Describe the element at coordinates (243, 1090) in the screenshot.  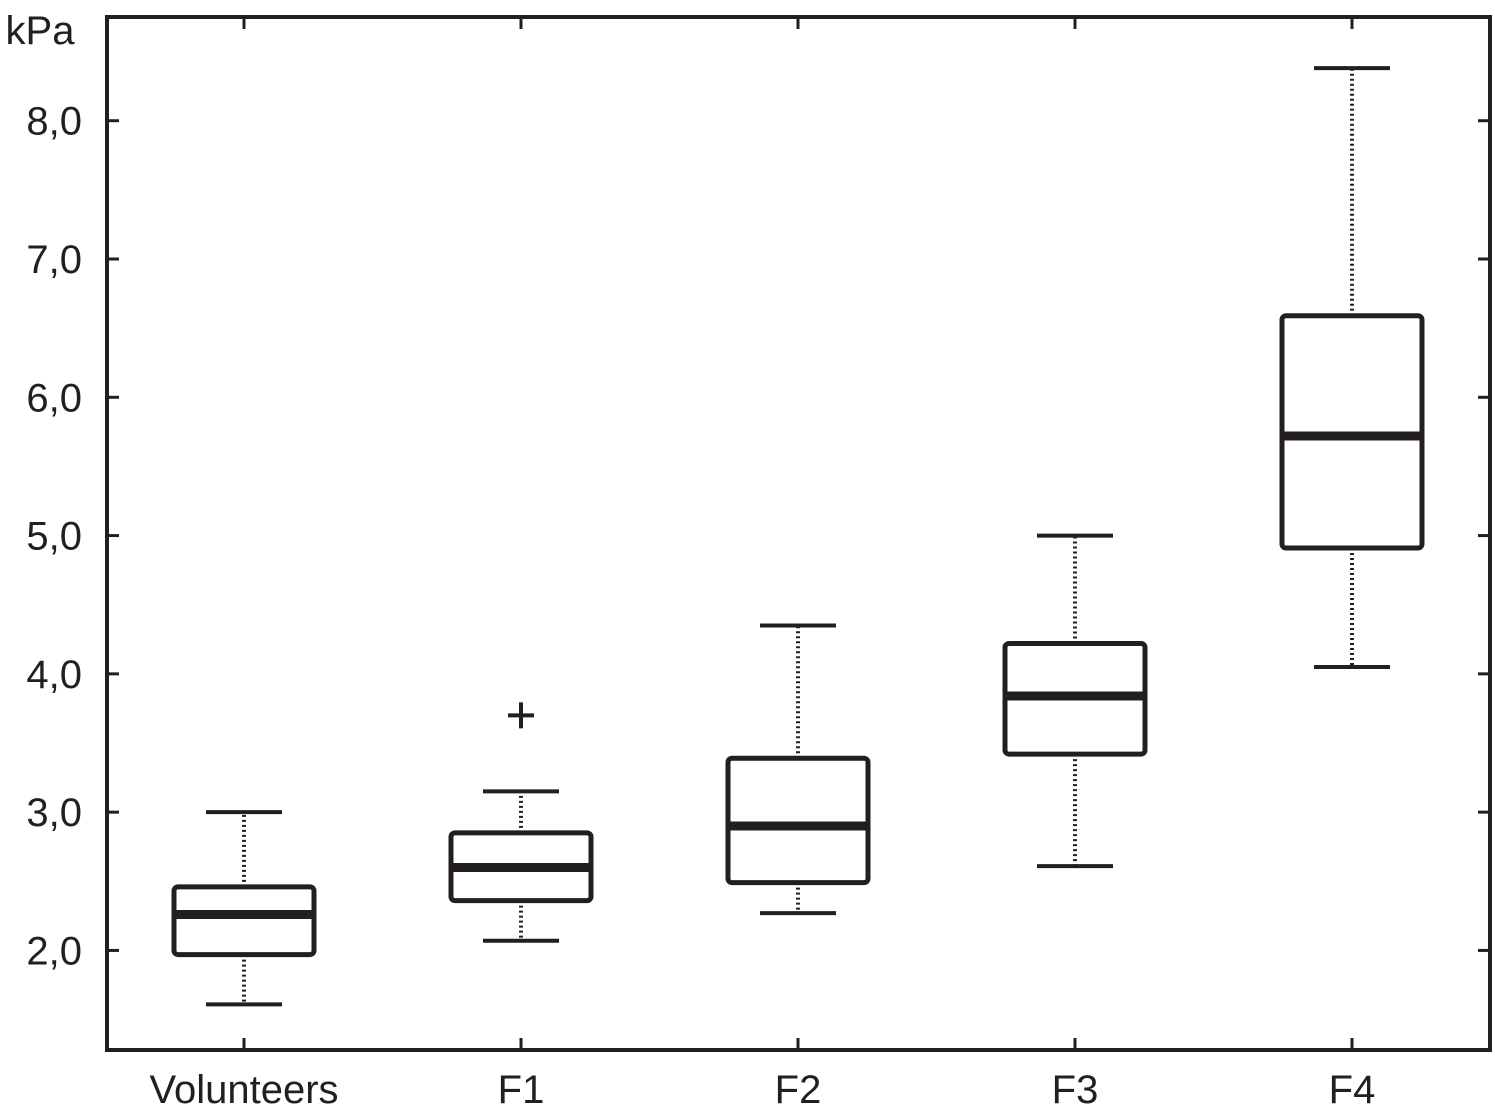
I see `x-tick-label: Volunteers` at that location.